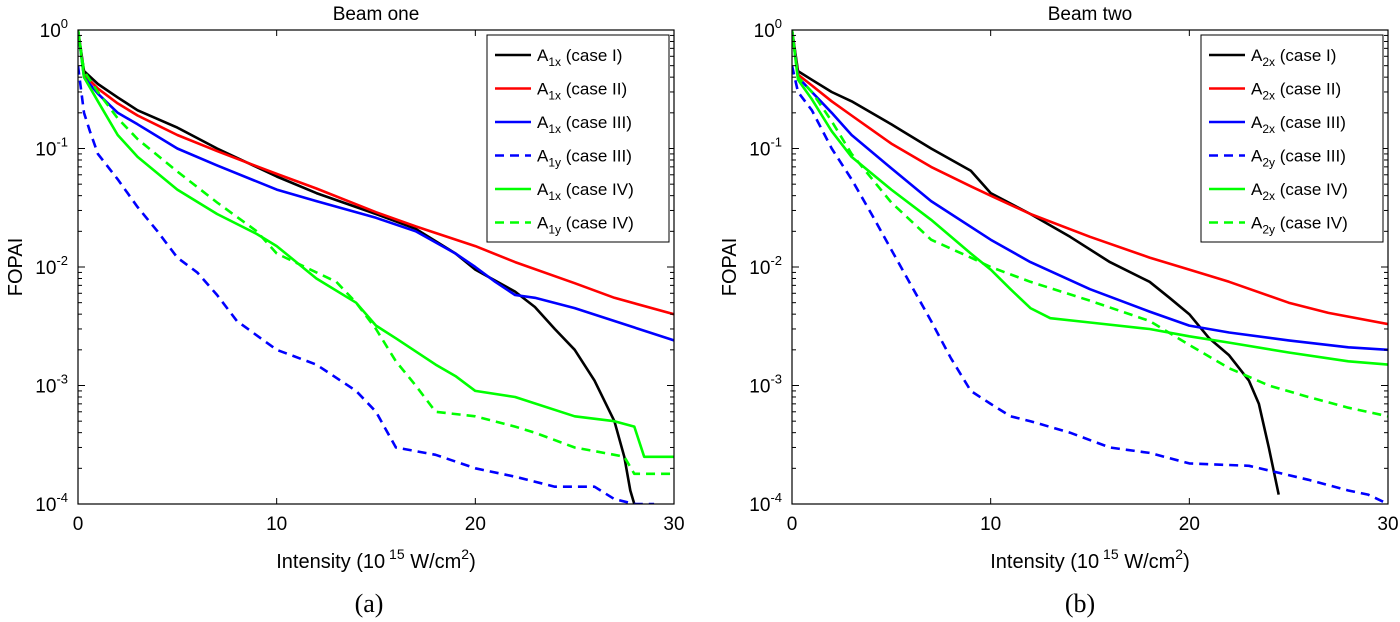 The width and height of the screenshot is (1400, 622). I want to click on legend-entry: A1x (case IV), so click(585, 191).